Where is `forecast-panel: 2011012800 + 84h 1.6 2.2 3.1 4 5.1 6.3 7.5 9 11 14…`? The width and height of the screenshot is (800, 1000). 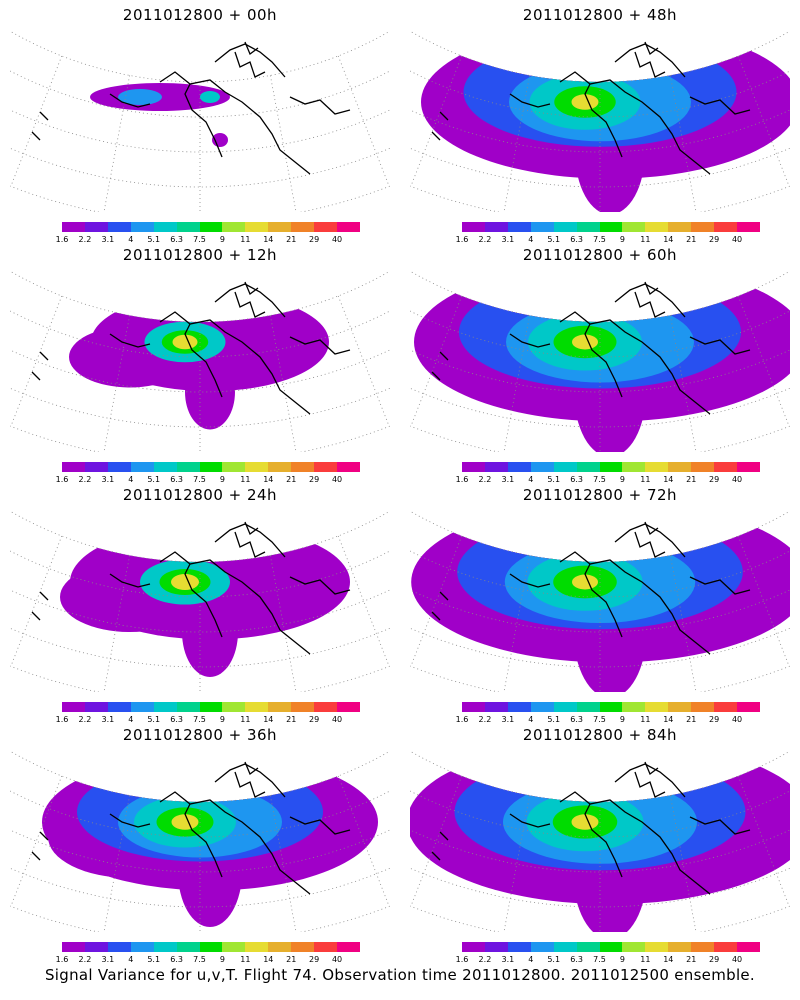
forecast-panel: 2011012800 + 84h 1.6 2.2 3.1 4 5.1 6.3 7.5 9 11 14… is located at coordinates (600, 842).